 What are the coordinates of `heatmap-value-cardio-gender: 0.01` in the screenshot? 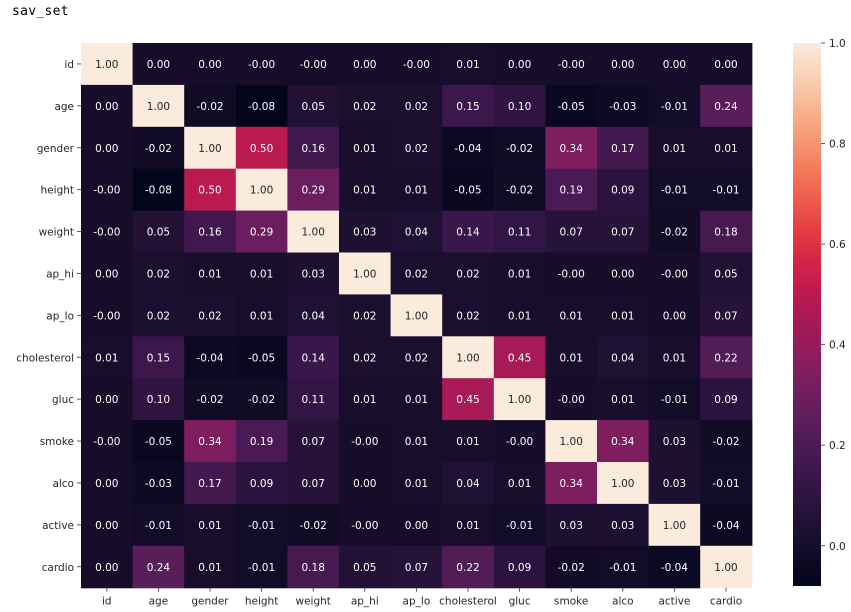 It's located at (209, 568).